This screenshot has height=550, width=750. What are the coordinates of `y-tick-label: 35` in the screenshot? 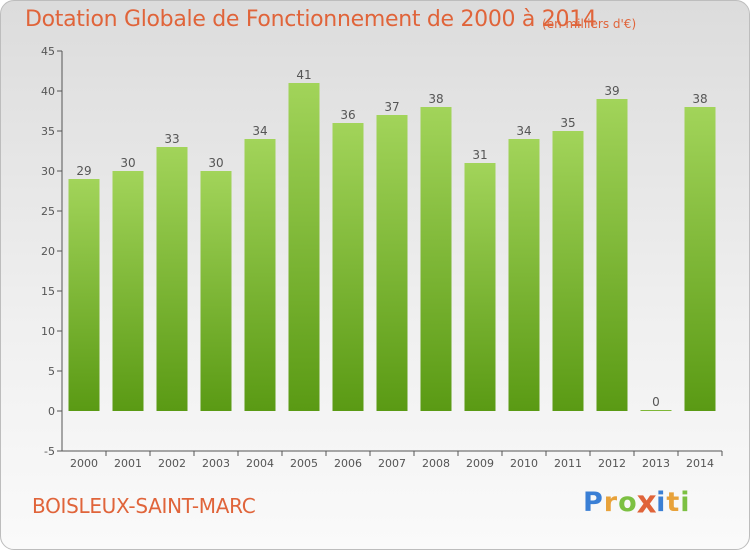 It's located at (48, 131).